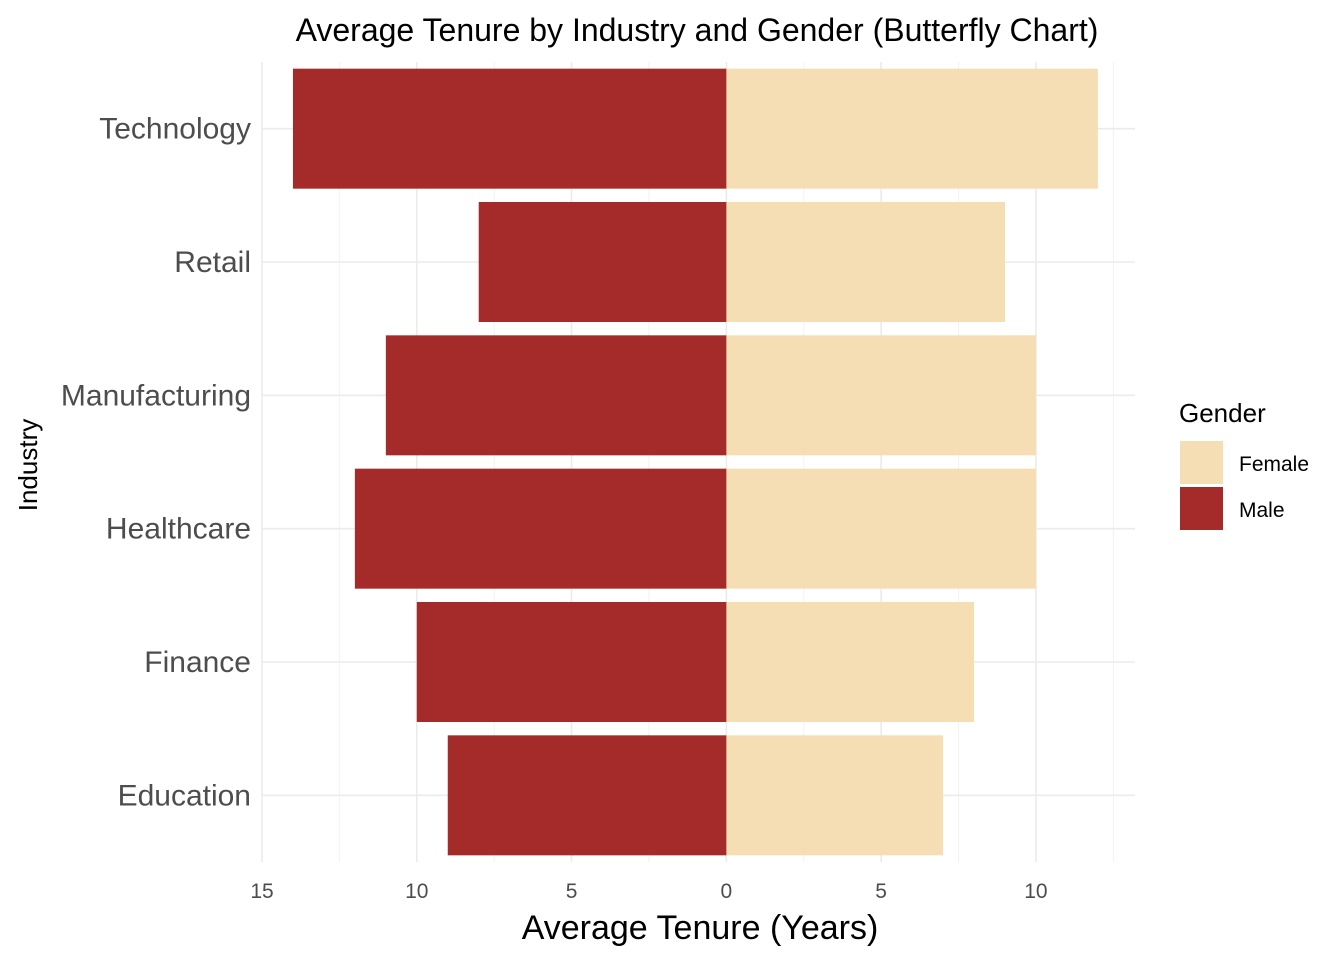  What do you see at coordinates (1201, 462) in the screenshot?
I see `legend-swatch-female` at bounding box center [1201, 462].